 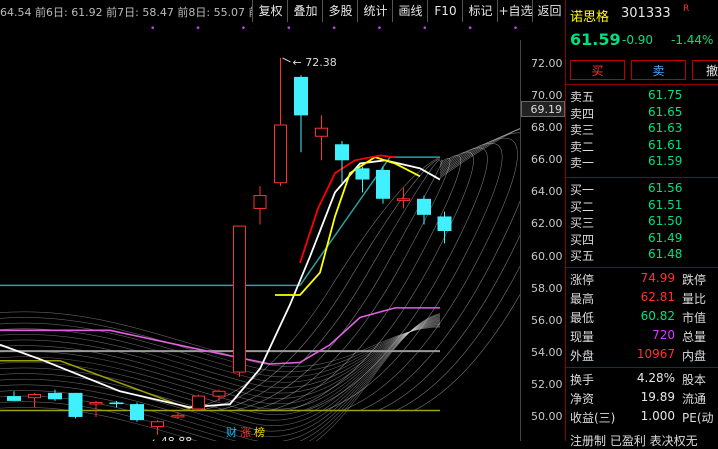 What do you see at coordinates (657, 397) in the screenshot?
I see `stat-value: 19.89` at bounding box center [657, 397].